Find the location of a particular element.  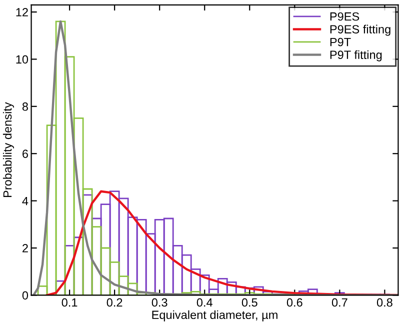

legend-label: P9T is located at coordinates (340, 42).